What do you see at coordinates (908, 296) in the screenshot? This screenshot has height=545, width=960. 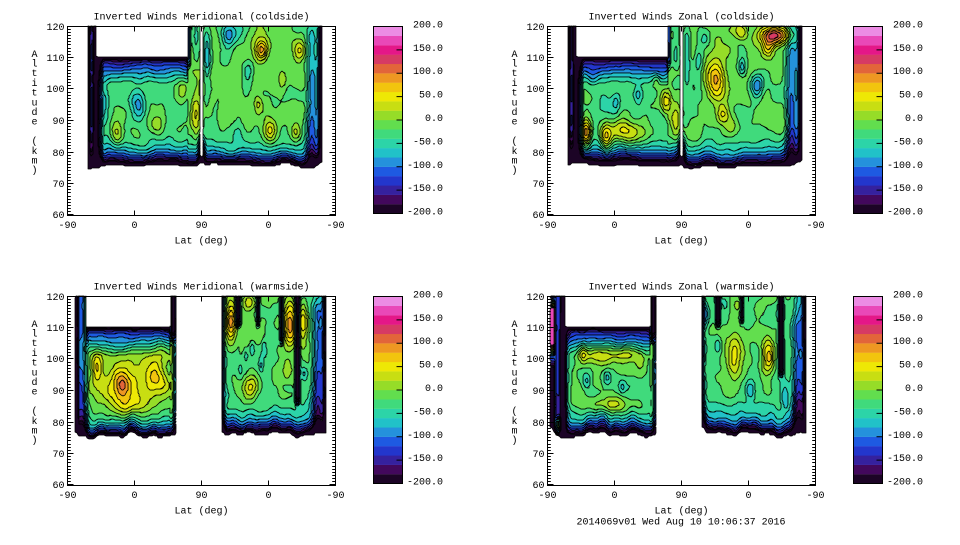 I see `svg-text: 200.0` at bounding box center [908, 296].